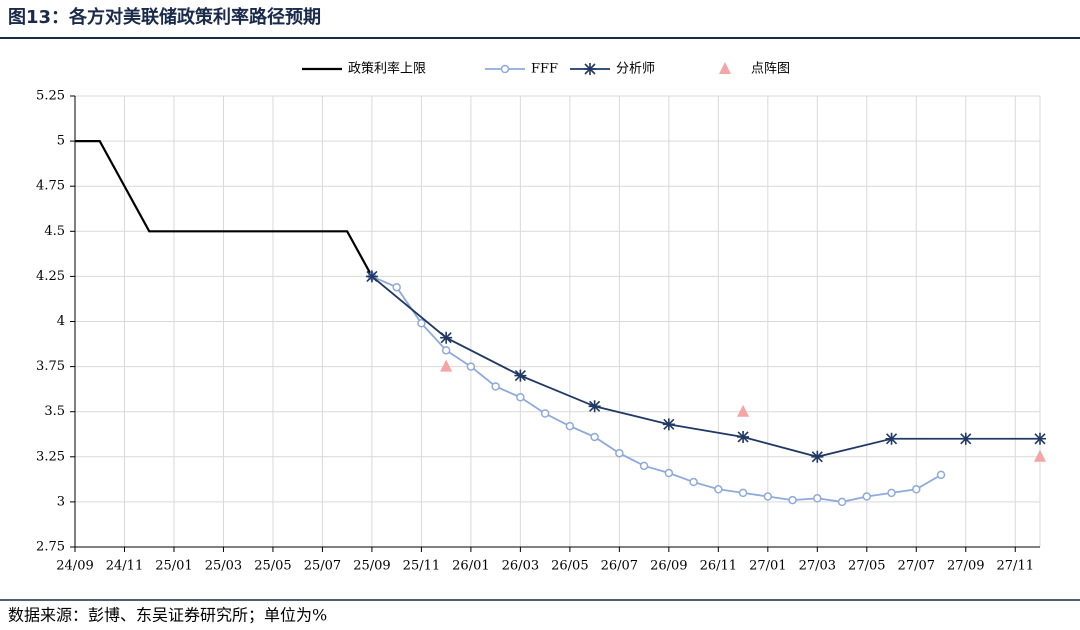  What do you see at coordinates (61, 321) in the screenshot?
I see `y-tick-label: 4` at bounding box center [61, 321].